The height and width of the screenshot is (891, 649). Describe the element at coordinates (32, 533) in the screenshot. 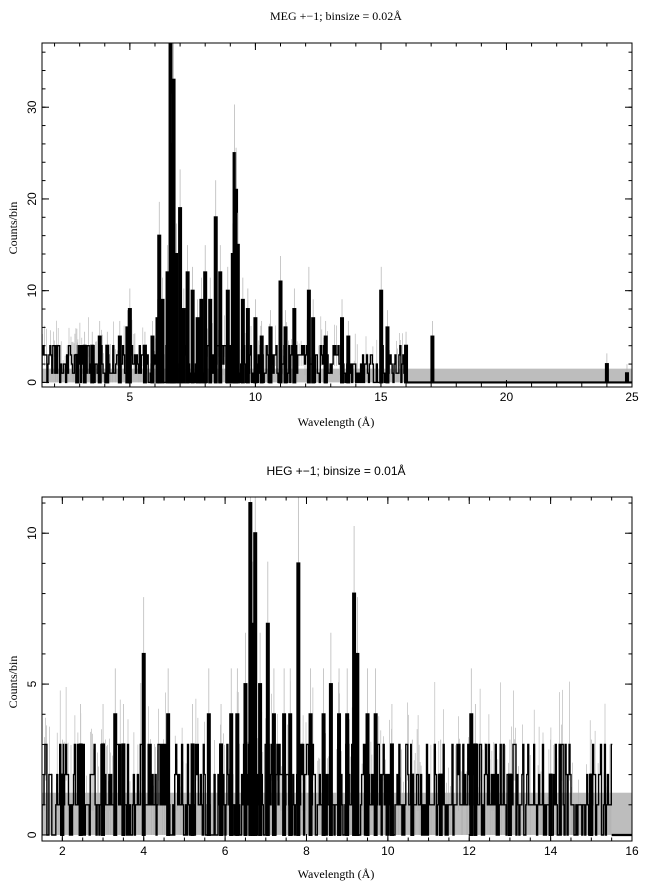

I see `heg-ytick-label: 10` at that location.